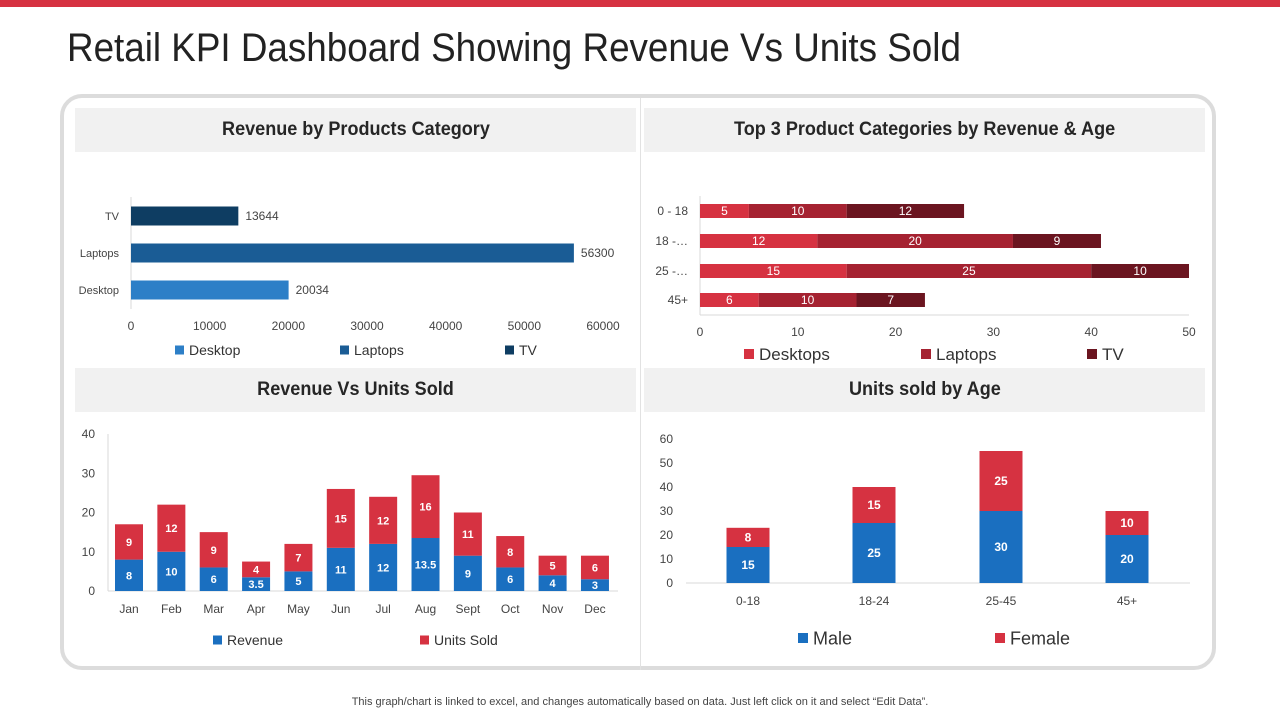 This screenshot has height=720, width=1280. Describe the element at coordinates (667, 511) in the screenshot. I see `y-tick-label: 30` at that location.